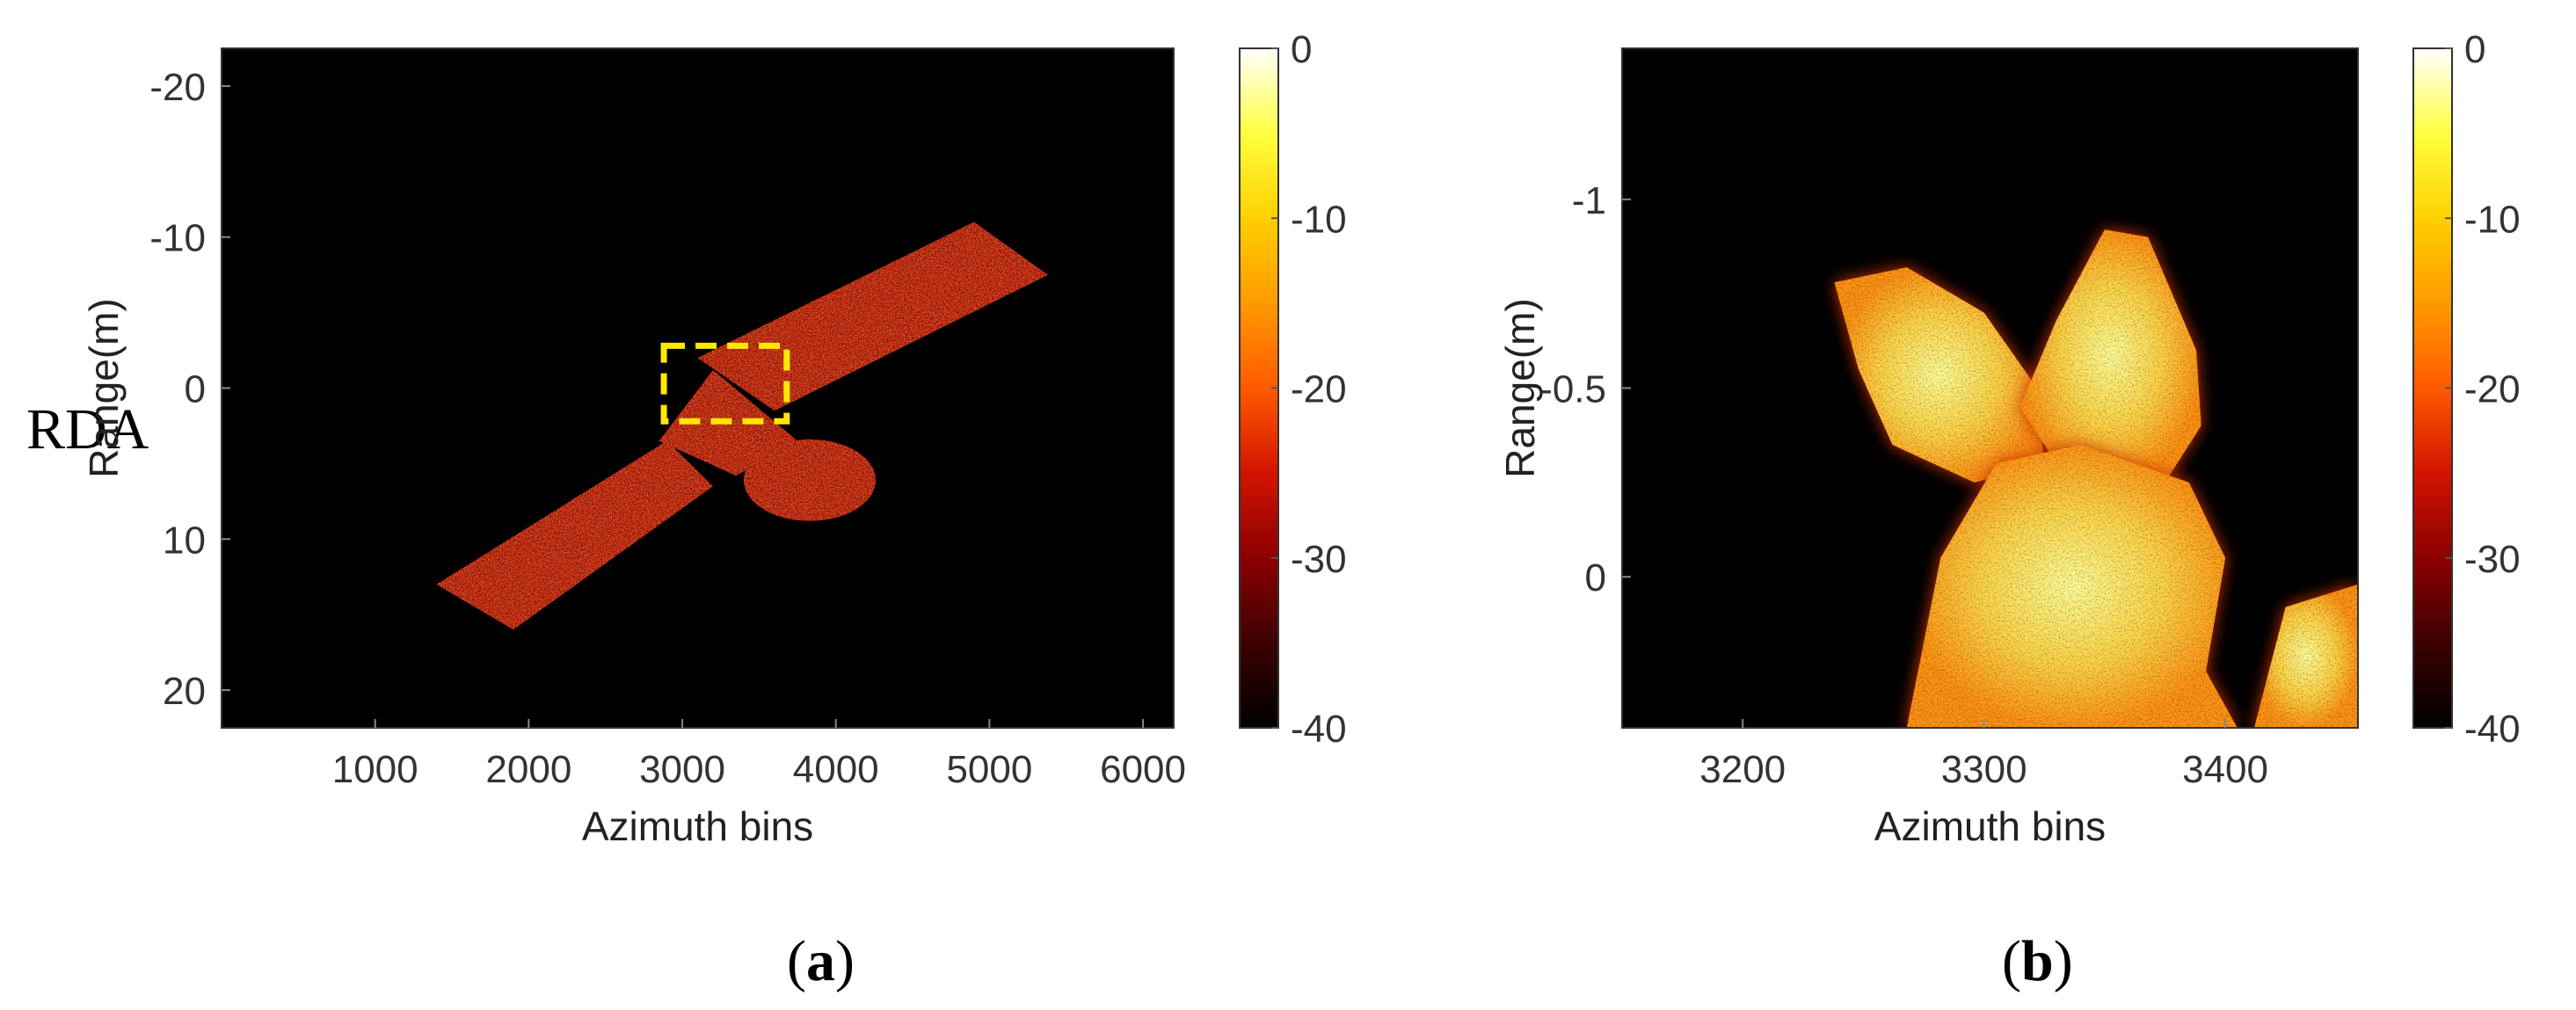  I want to click on colorbar-a: 0 -10 -20 -30 -40, so click(1293, 389).